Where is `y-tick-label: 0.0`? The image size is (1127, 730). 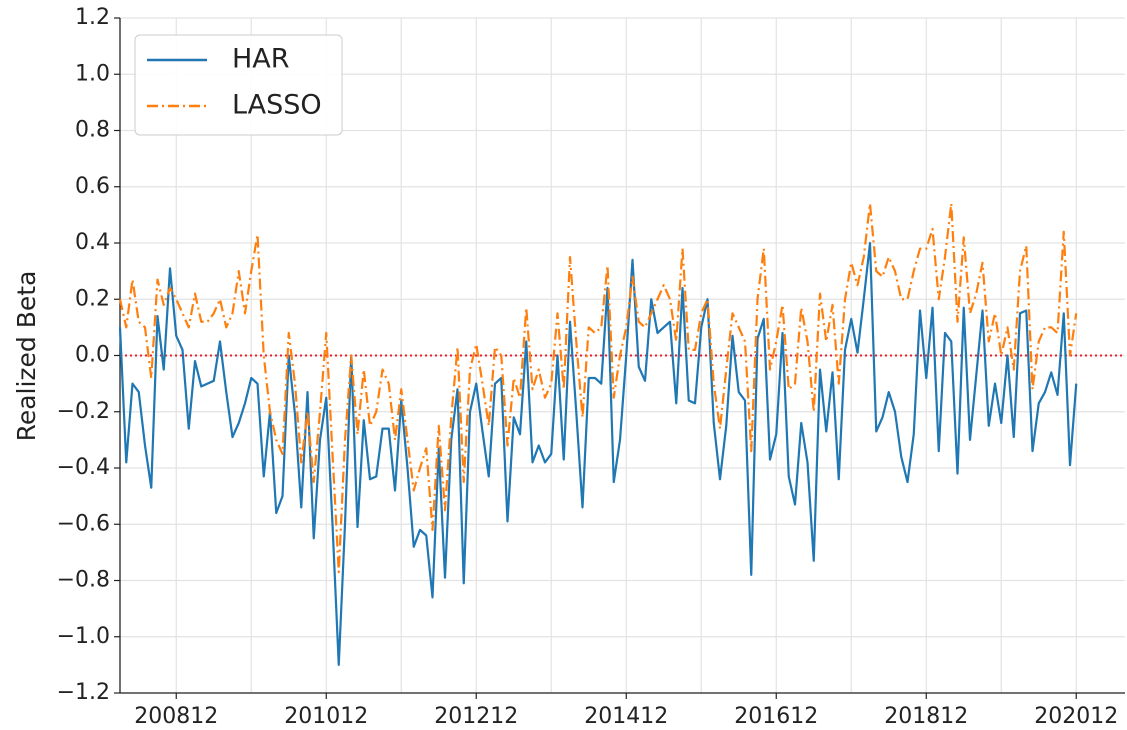
y-tick-label: 0.0 is located at coordinates (92, 355).